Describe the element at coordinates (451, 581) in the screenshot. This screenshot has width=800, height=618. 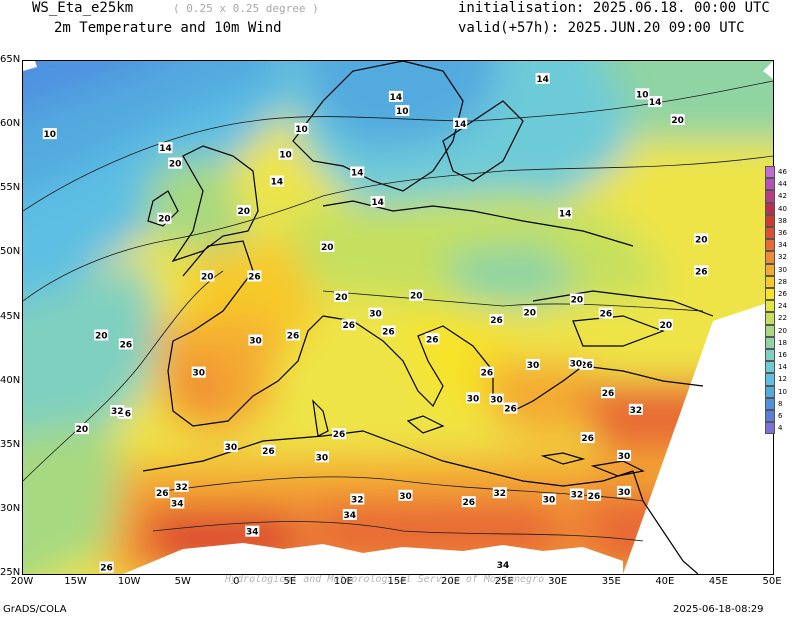
I see `lon-tick-label: 20E` at that location.